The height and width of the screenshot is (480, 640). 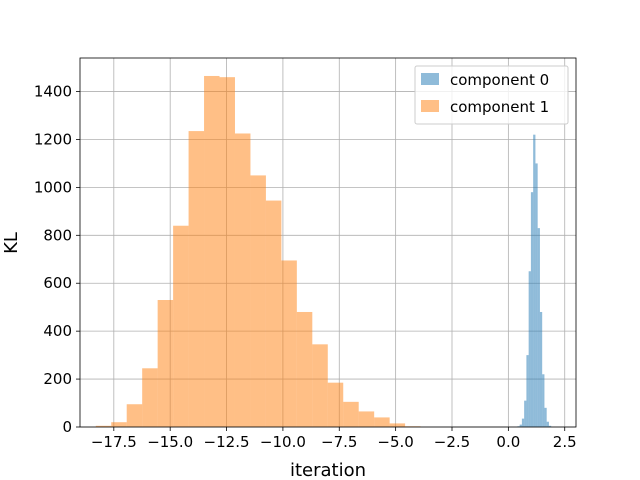 I want to click on x-axis: −17.5 −15.0 −12.5 −10.0 −7.5 −5.0 −2.5 0.0 2.5, so click(x=334, y=439).